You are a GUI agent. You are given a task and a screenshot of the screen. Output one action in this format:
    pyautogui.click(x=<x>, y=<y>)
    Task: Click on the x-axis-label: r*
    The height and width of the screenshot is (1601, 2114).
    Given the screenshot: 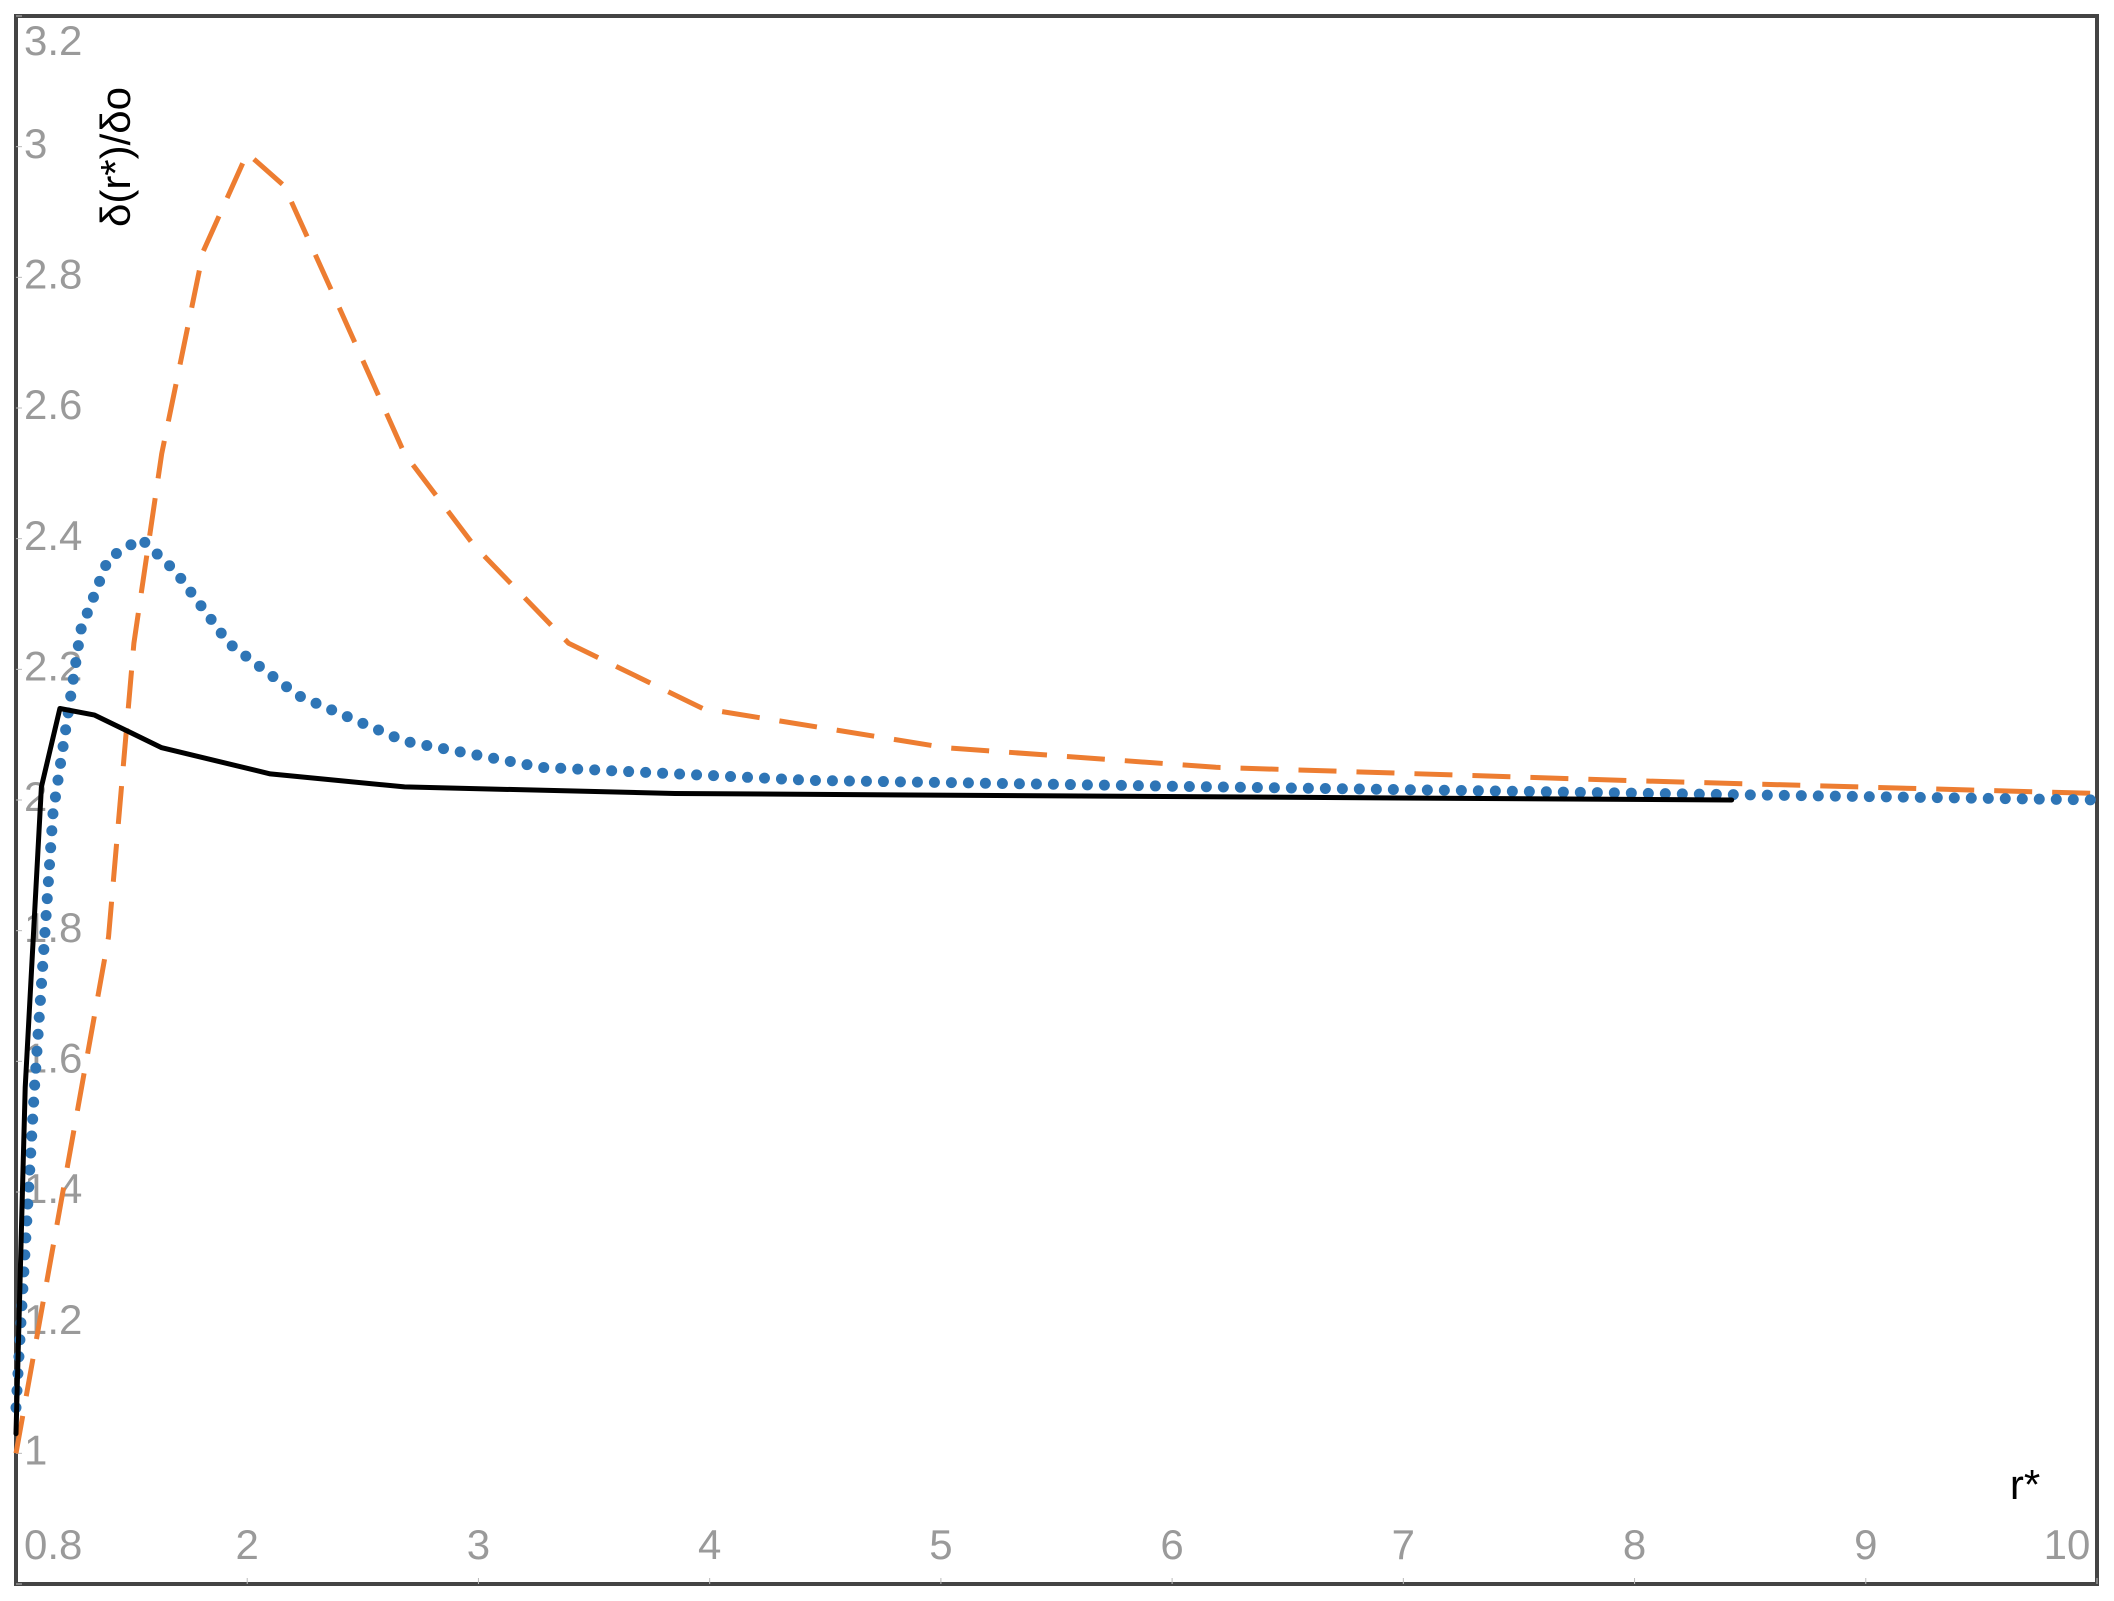 What is the action you would take?
    pyautogui.click(x=2025, y=1484)
    